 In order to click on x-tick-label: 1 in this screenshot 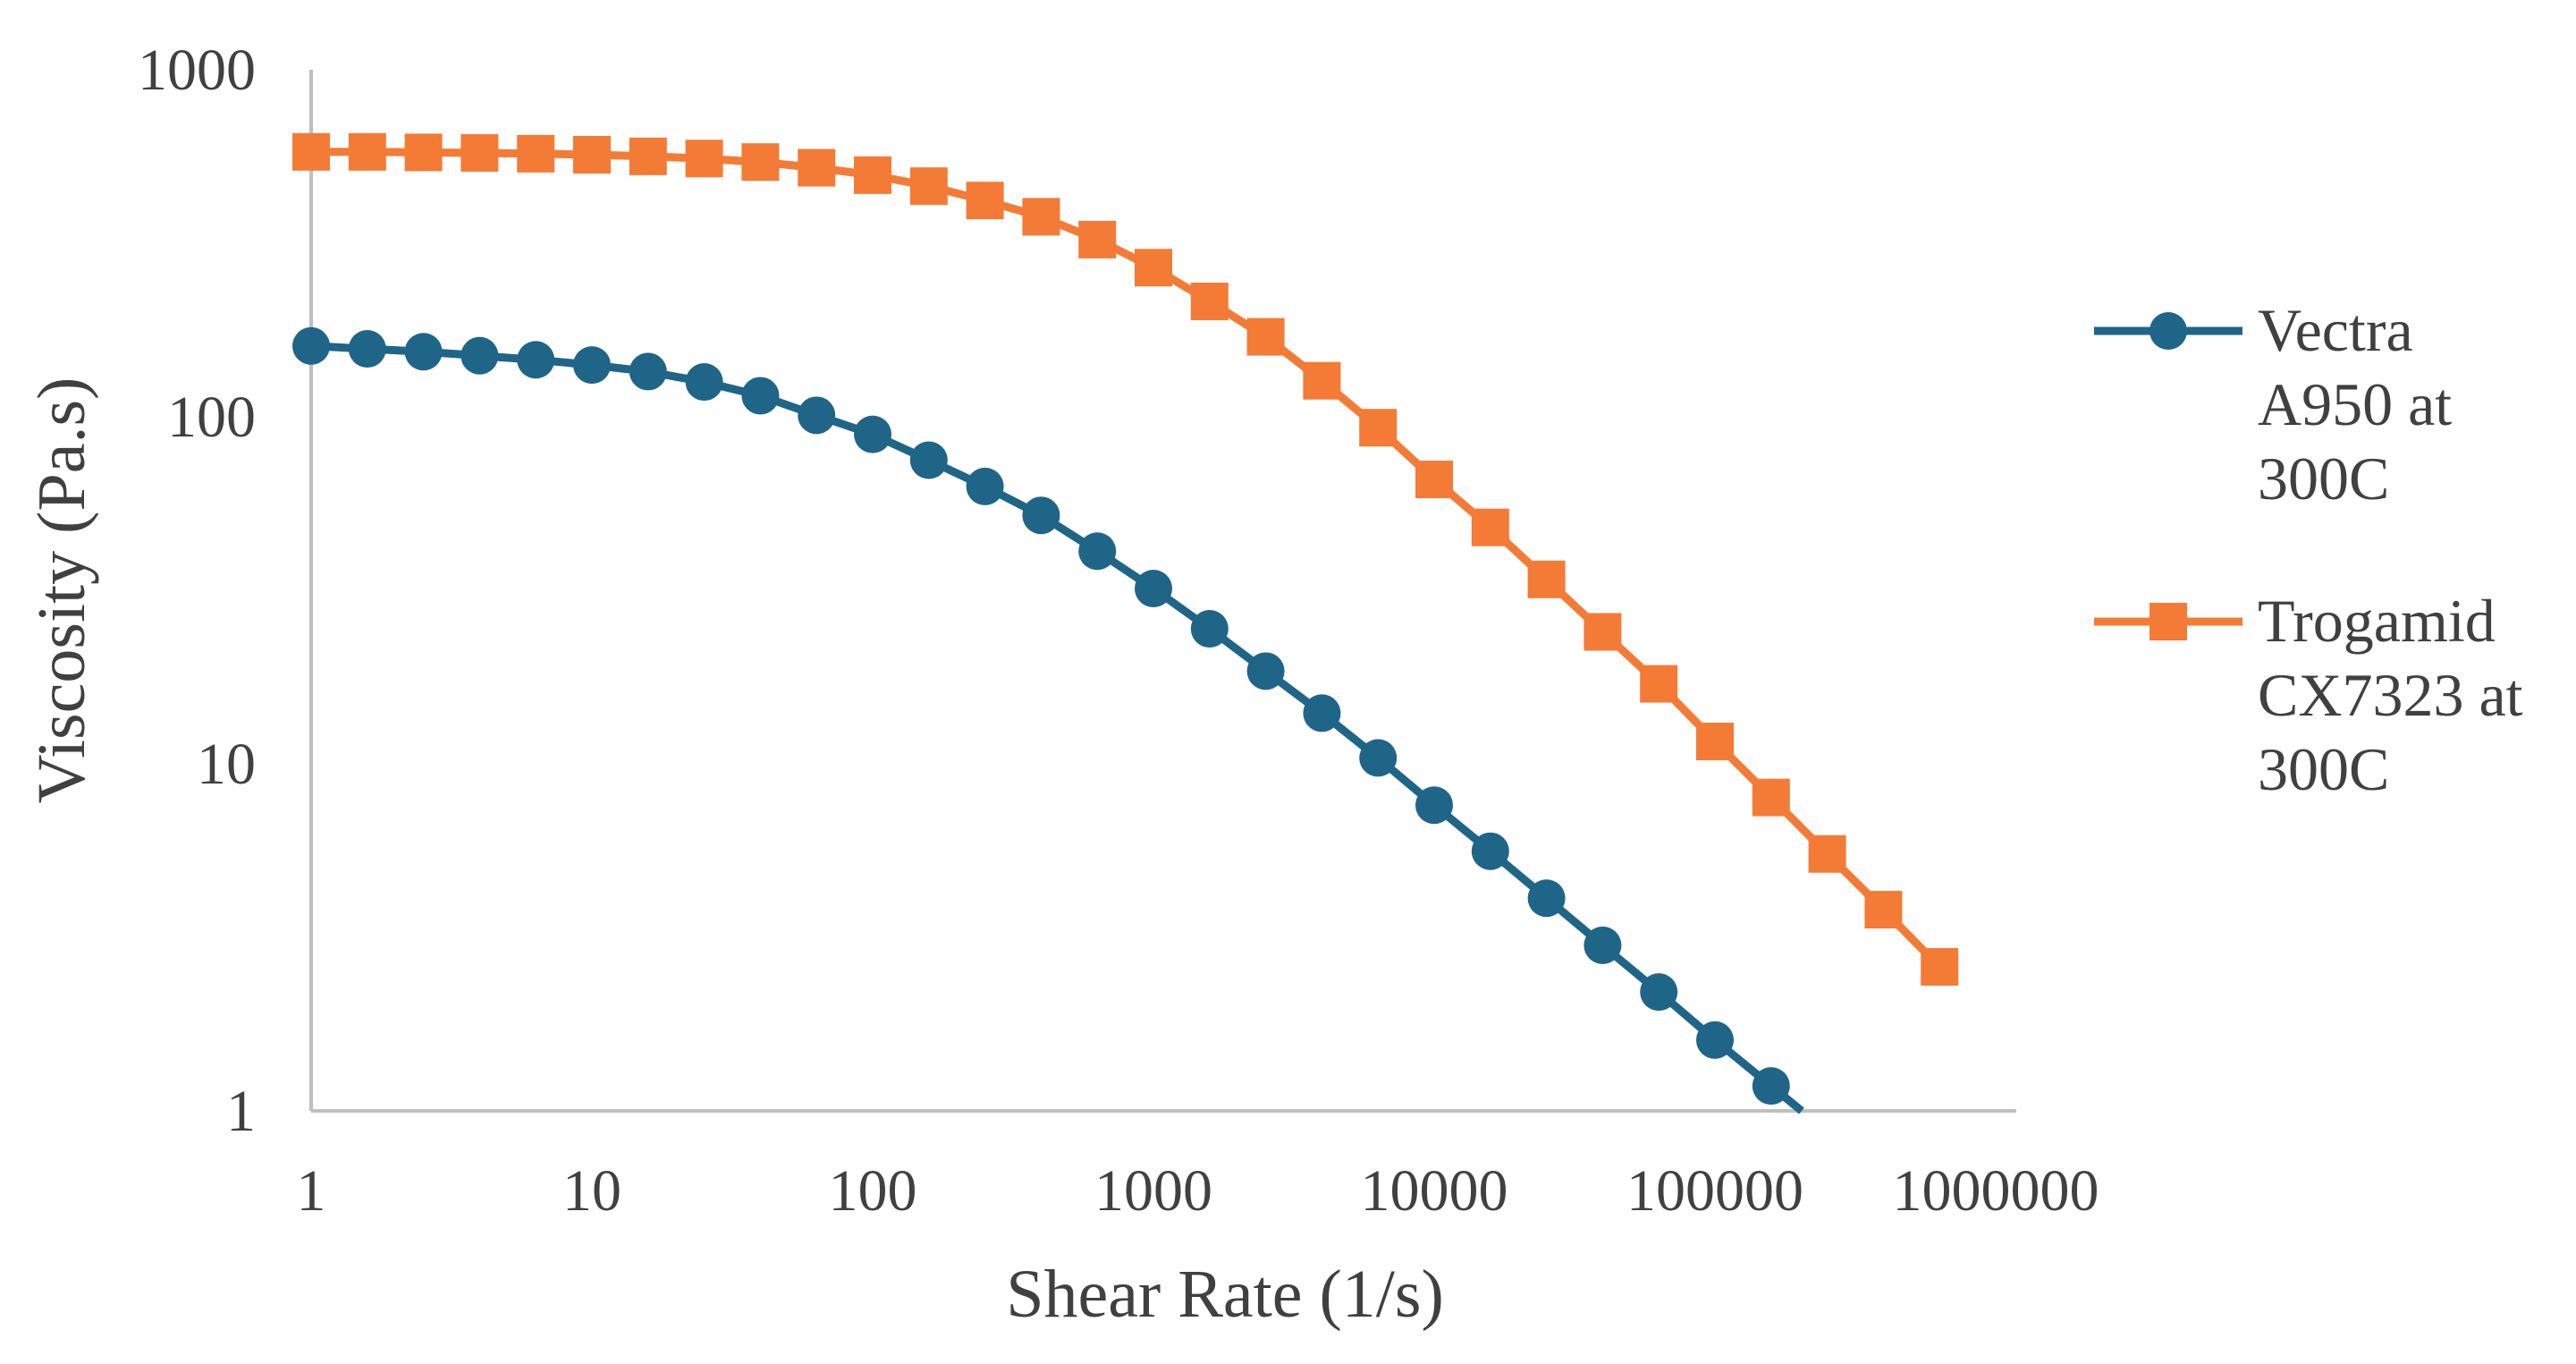, I will do `click(311, 1191)`.